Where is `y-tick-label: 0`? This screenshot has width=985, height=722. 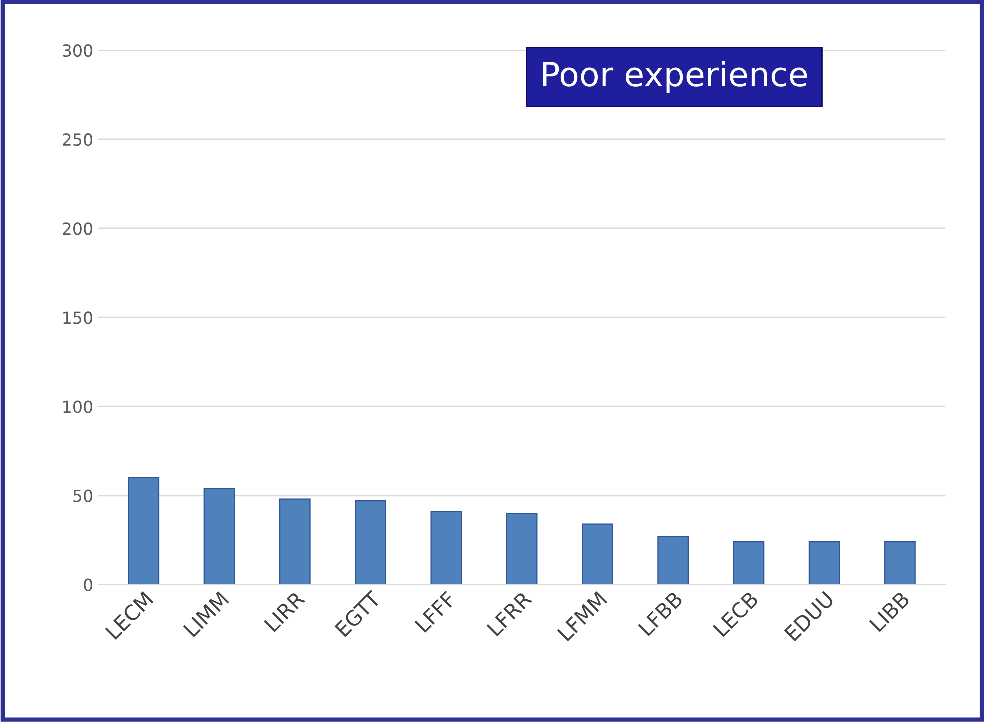
y-tick-label: 0 is located at coordinates (88, 585).